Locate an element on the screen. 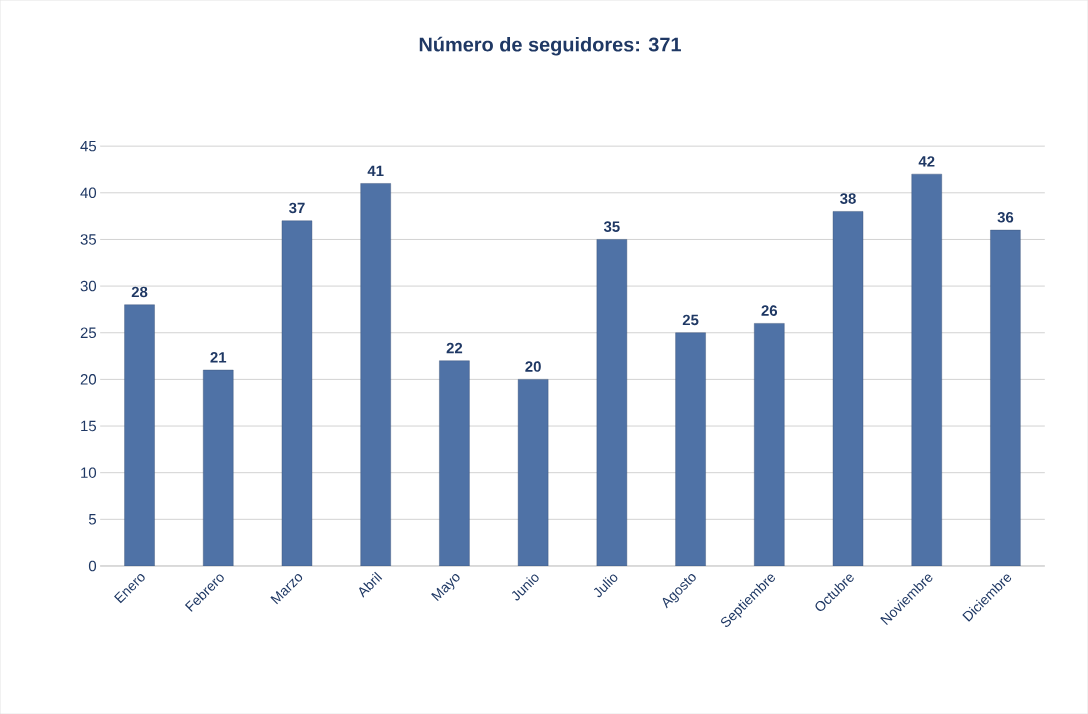 This screenshot has height=714, width=1088. y-tick-label: 35 is located at coordinates (88, 239).